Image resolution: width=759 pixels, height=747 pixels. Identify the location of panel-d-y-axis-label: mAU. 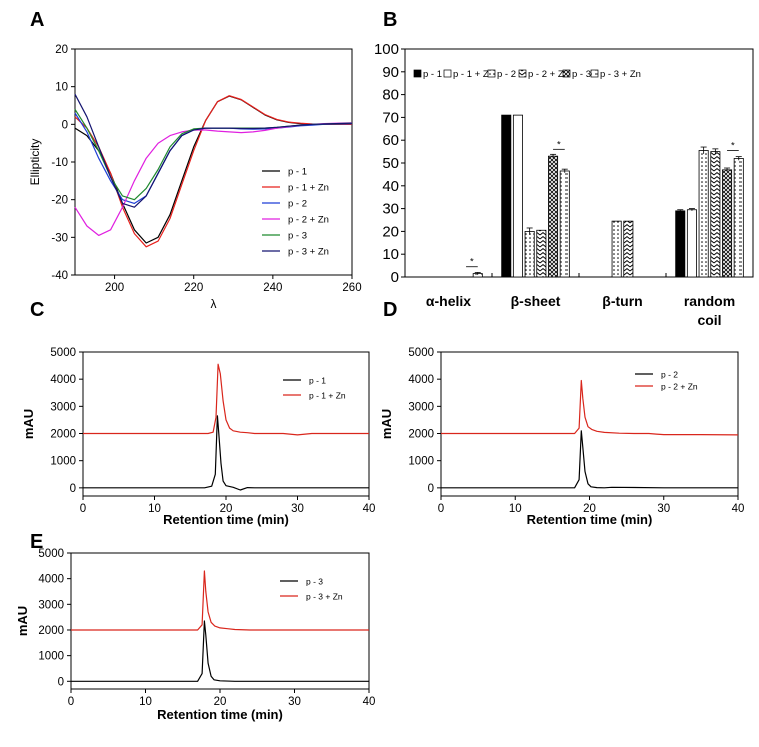
(386, 424).